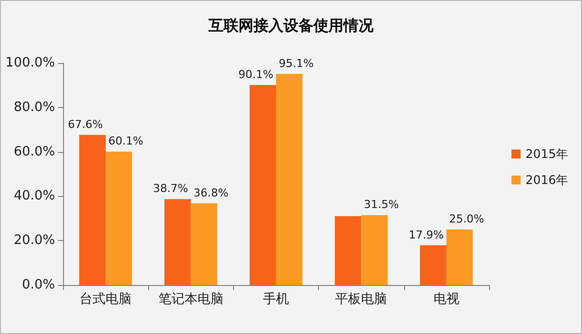 The height and width of the screenshot is (334, 582). Describe the element at coordinates (381, 205) in the screenshot. I see `data-label: 31.5%` at that location.